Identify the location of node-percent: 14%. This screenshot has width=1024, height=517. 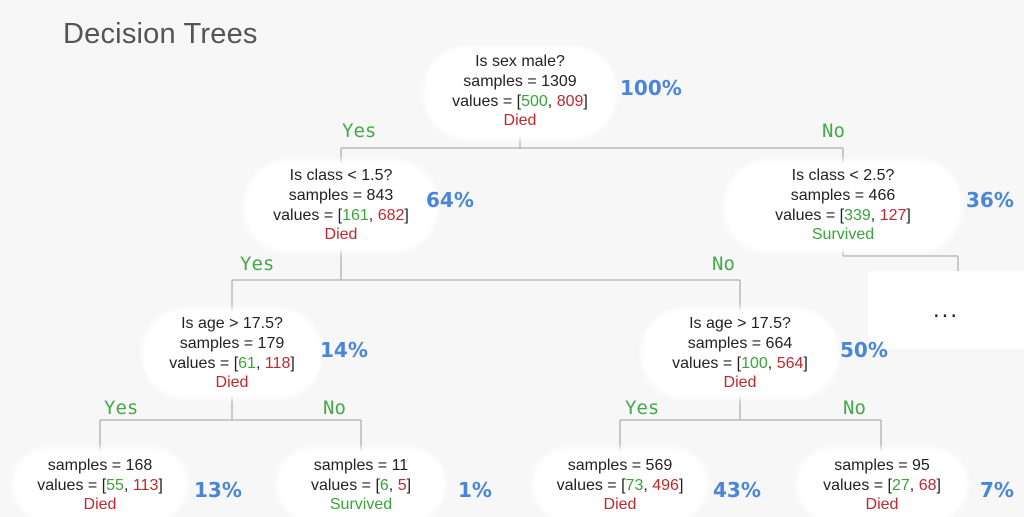
(344, 350).